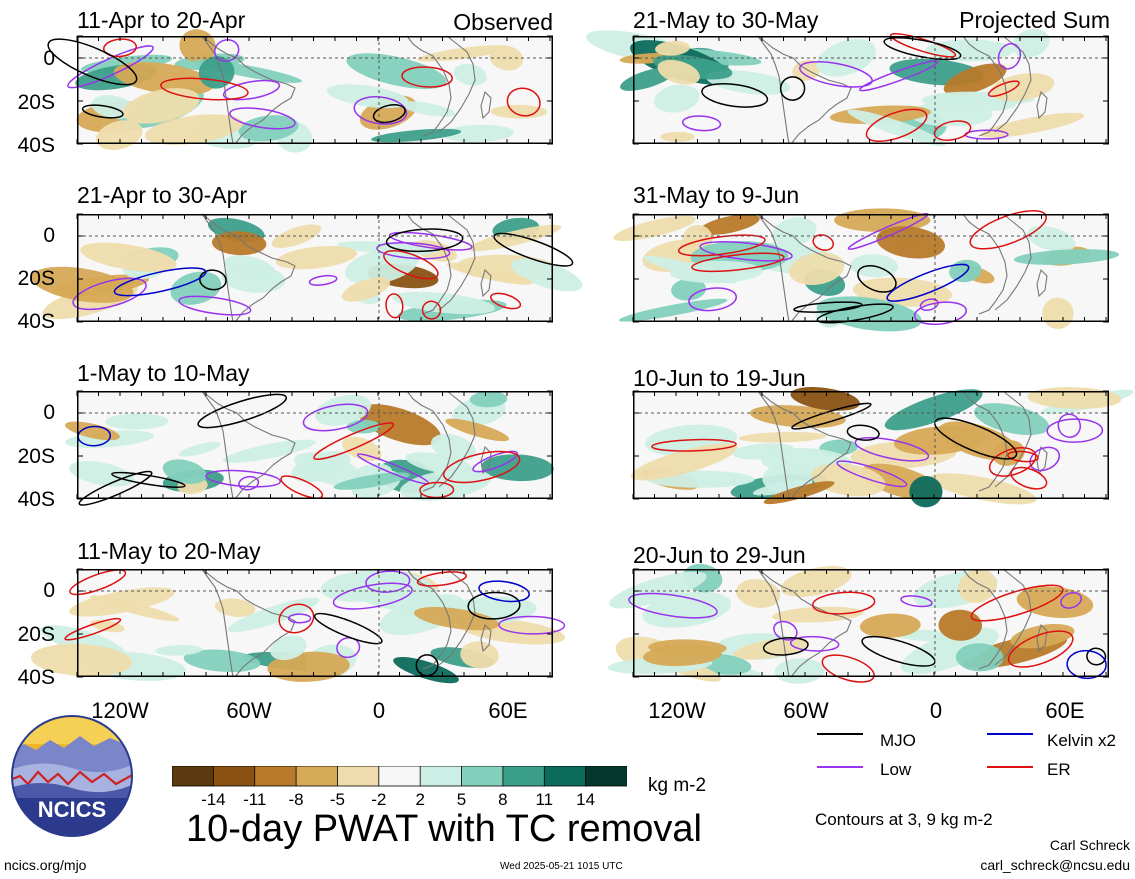 The height and width of the screenshot is (879, 1135). What do you see at coordinates (1089, 845) in the screenshot?
I see `footer-author: Carl Schreck` at bounding box center [1089, 845].